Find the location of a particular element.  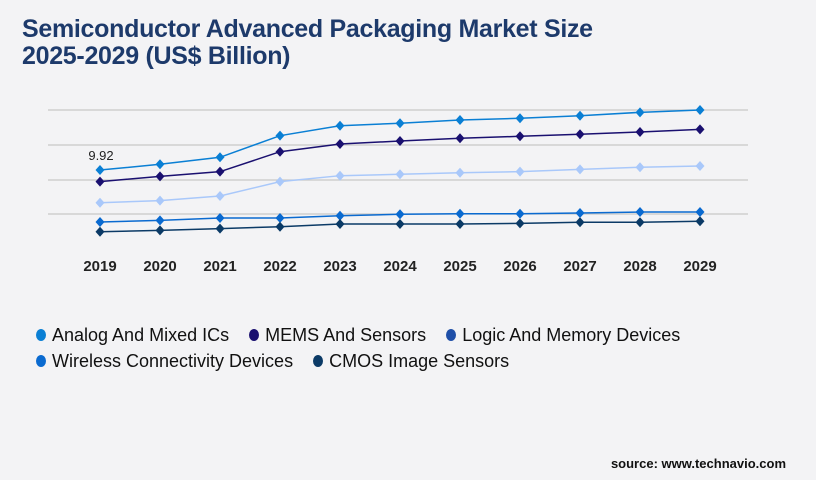

source-text: source: www.technavio.com is located at coordinates (698, 463).